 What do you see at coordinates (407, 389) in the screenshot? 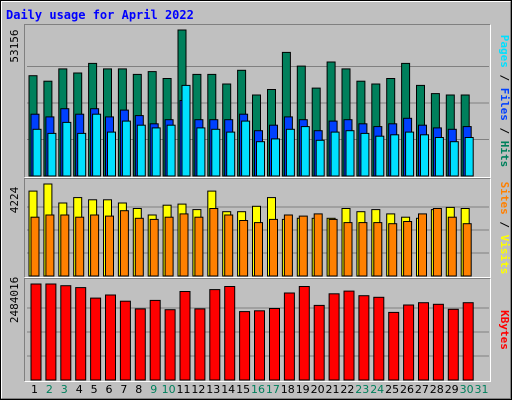
I see `x-tick-day-26: 26` at bounding box center [407, 389].